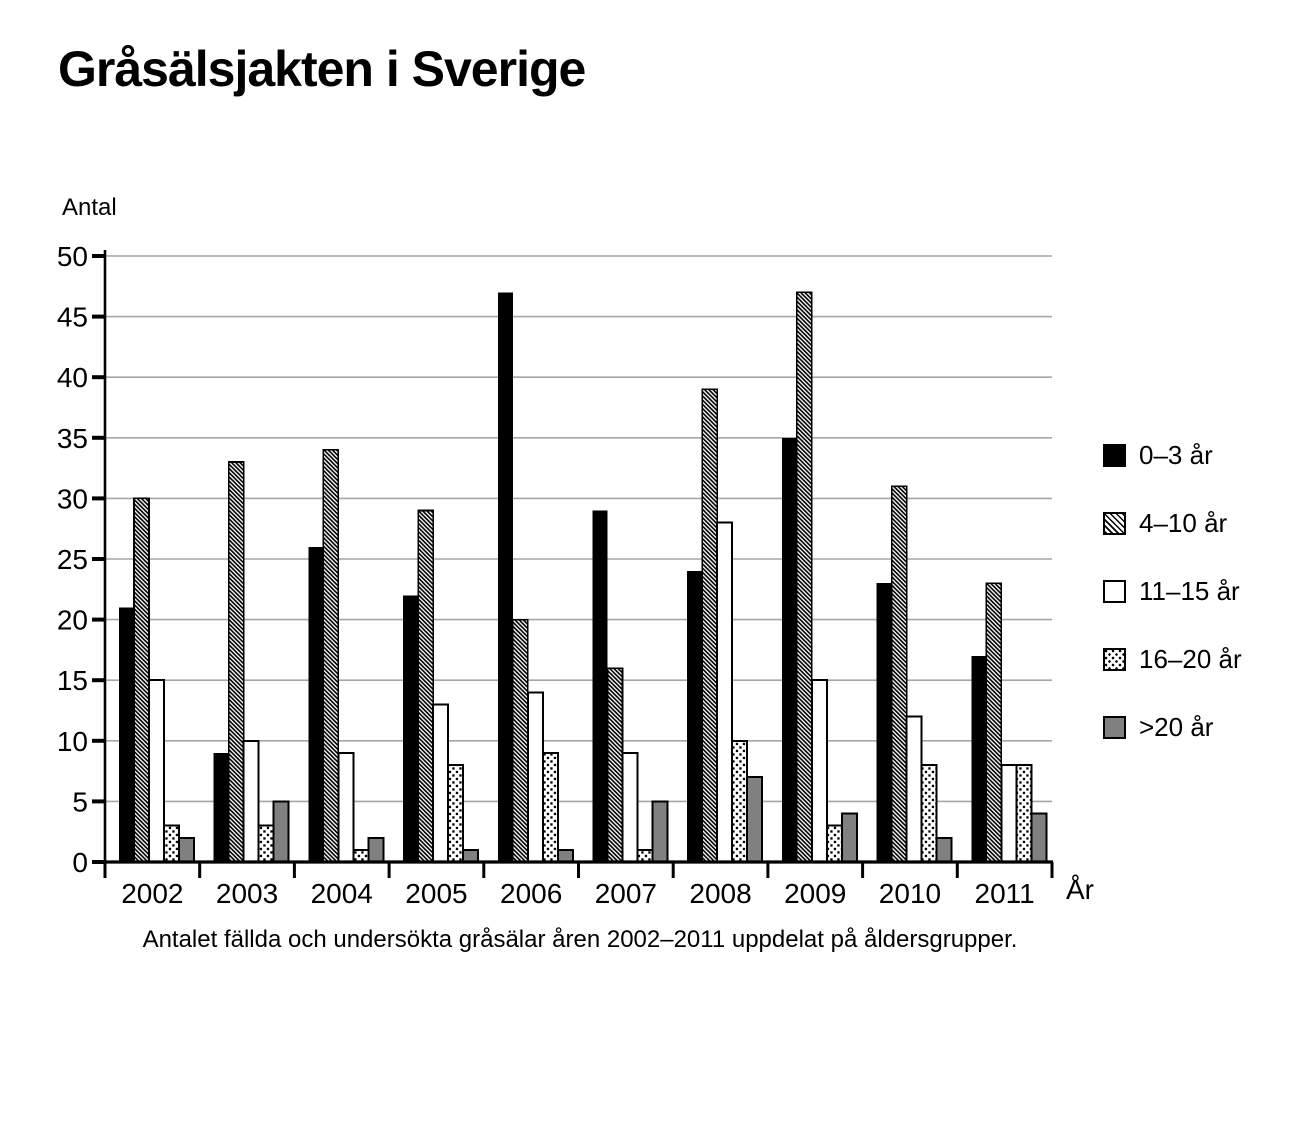 This screenshot has height=1130, width=1294. I want to click on x-tick-label-2008: 2008, so click(720, 893).